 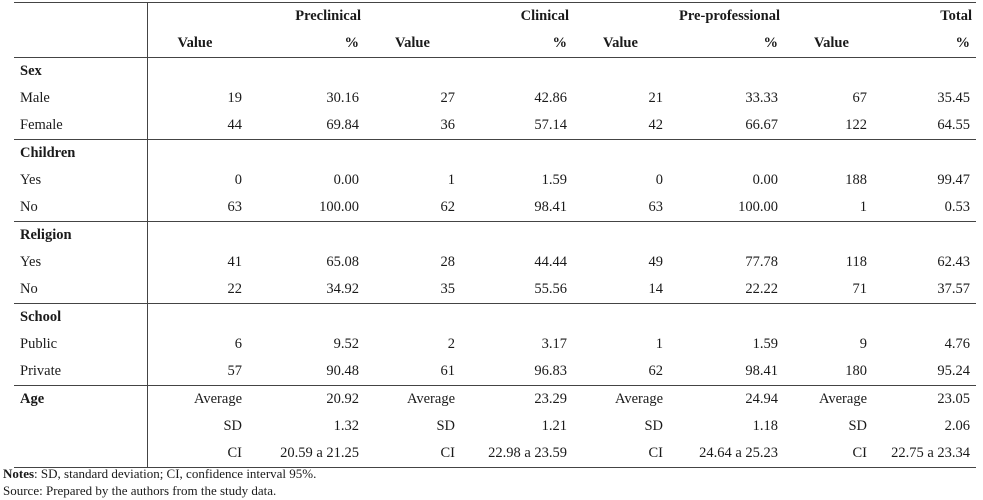 I want to click on row-label: Yes, so click(x=81, y=180).